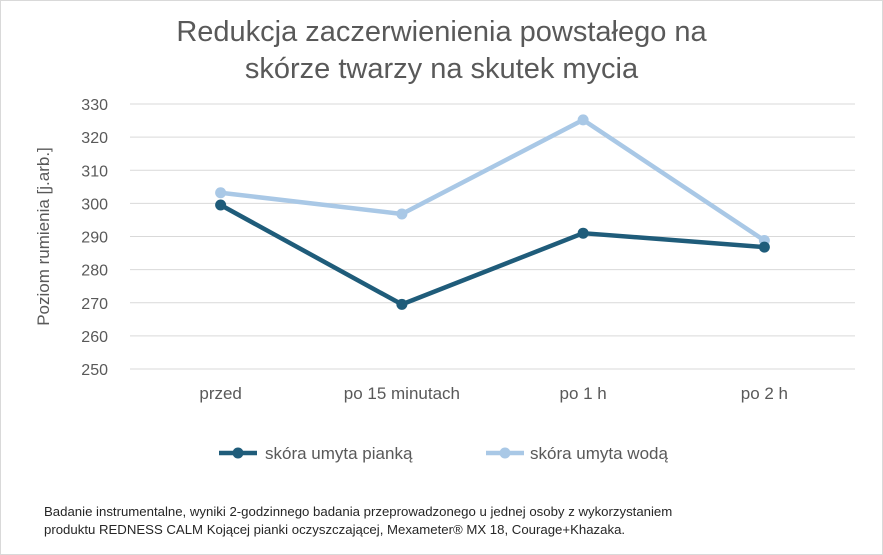 The image size is (883, 555). What do you see at coordinates (94, 304) in the screenshot?
I see `y-tick-label-270: 270` at bounding box center [94, 304].